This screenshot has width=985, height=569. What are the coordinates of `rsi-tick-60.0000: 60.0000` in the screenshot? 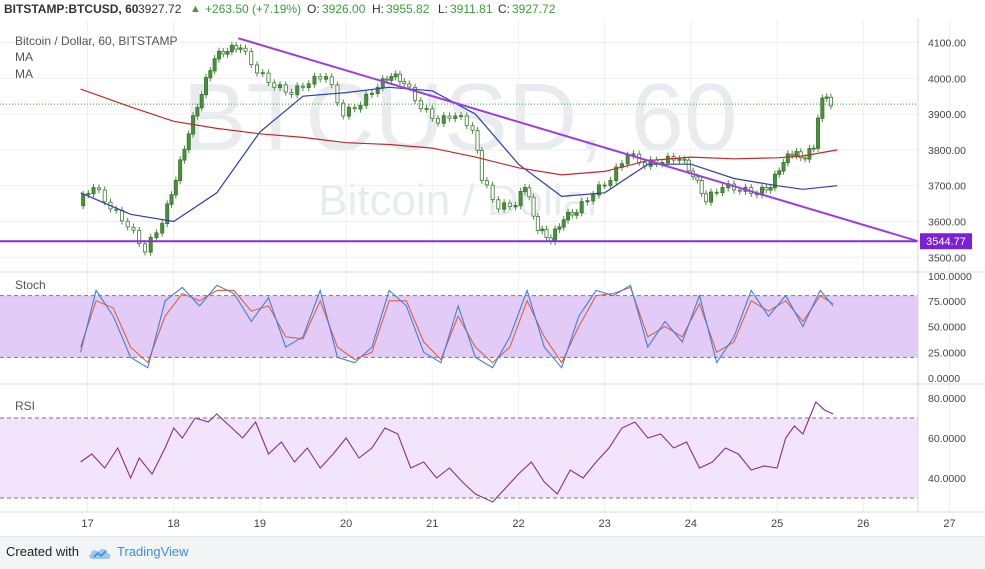 It's located at (947, 439).